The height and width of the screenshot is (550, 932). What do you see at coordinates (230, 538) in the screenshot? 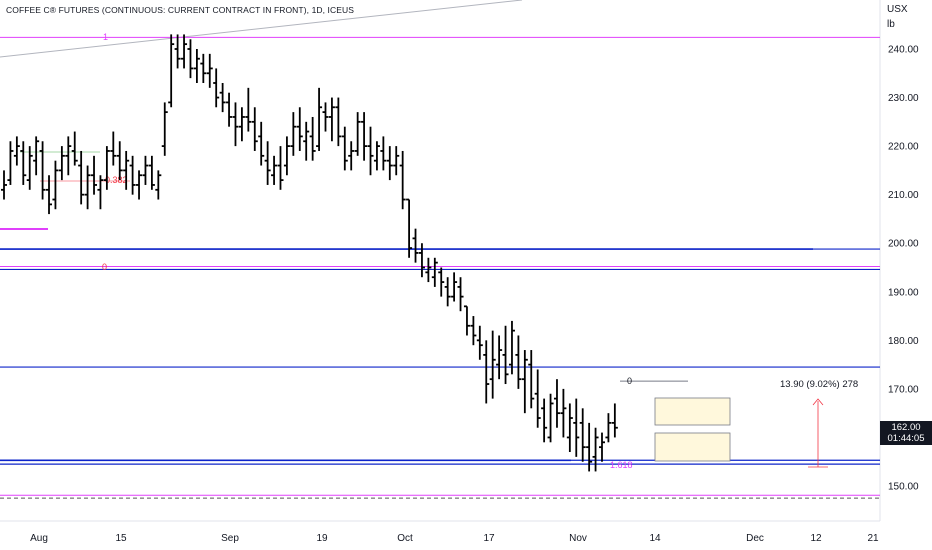
I see `x-tick-label: Sep` at bounding box center [230, 538].